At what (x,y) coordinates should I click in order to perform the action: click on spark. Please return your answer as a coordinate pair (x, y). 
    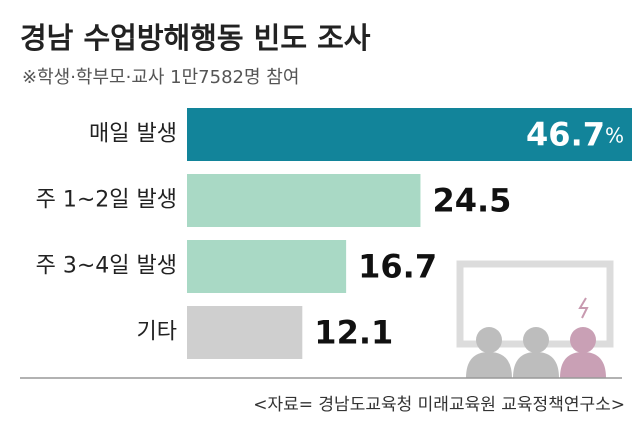
    Looking at the image, I should click on (583, 308).